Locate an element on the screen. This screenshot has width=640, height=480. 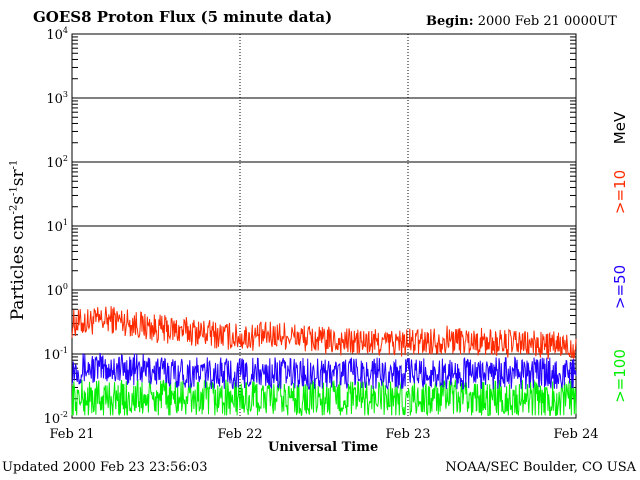
legend-series-50: >=50 is located at coordinates (620, 287).